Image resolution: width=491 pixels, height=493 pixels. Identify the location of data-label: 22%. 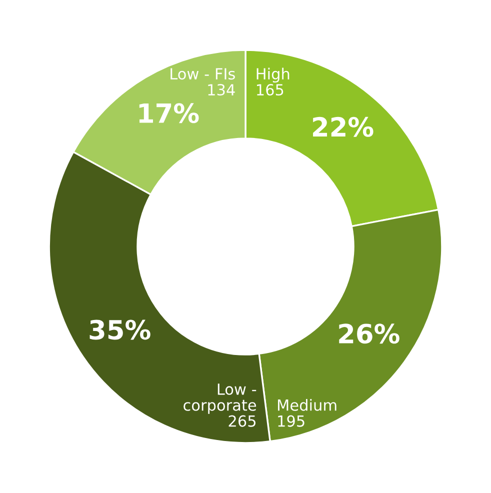
(343, 126).